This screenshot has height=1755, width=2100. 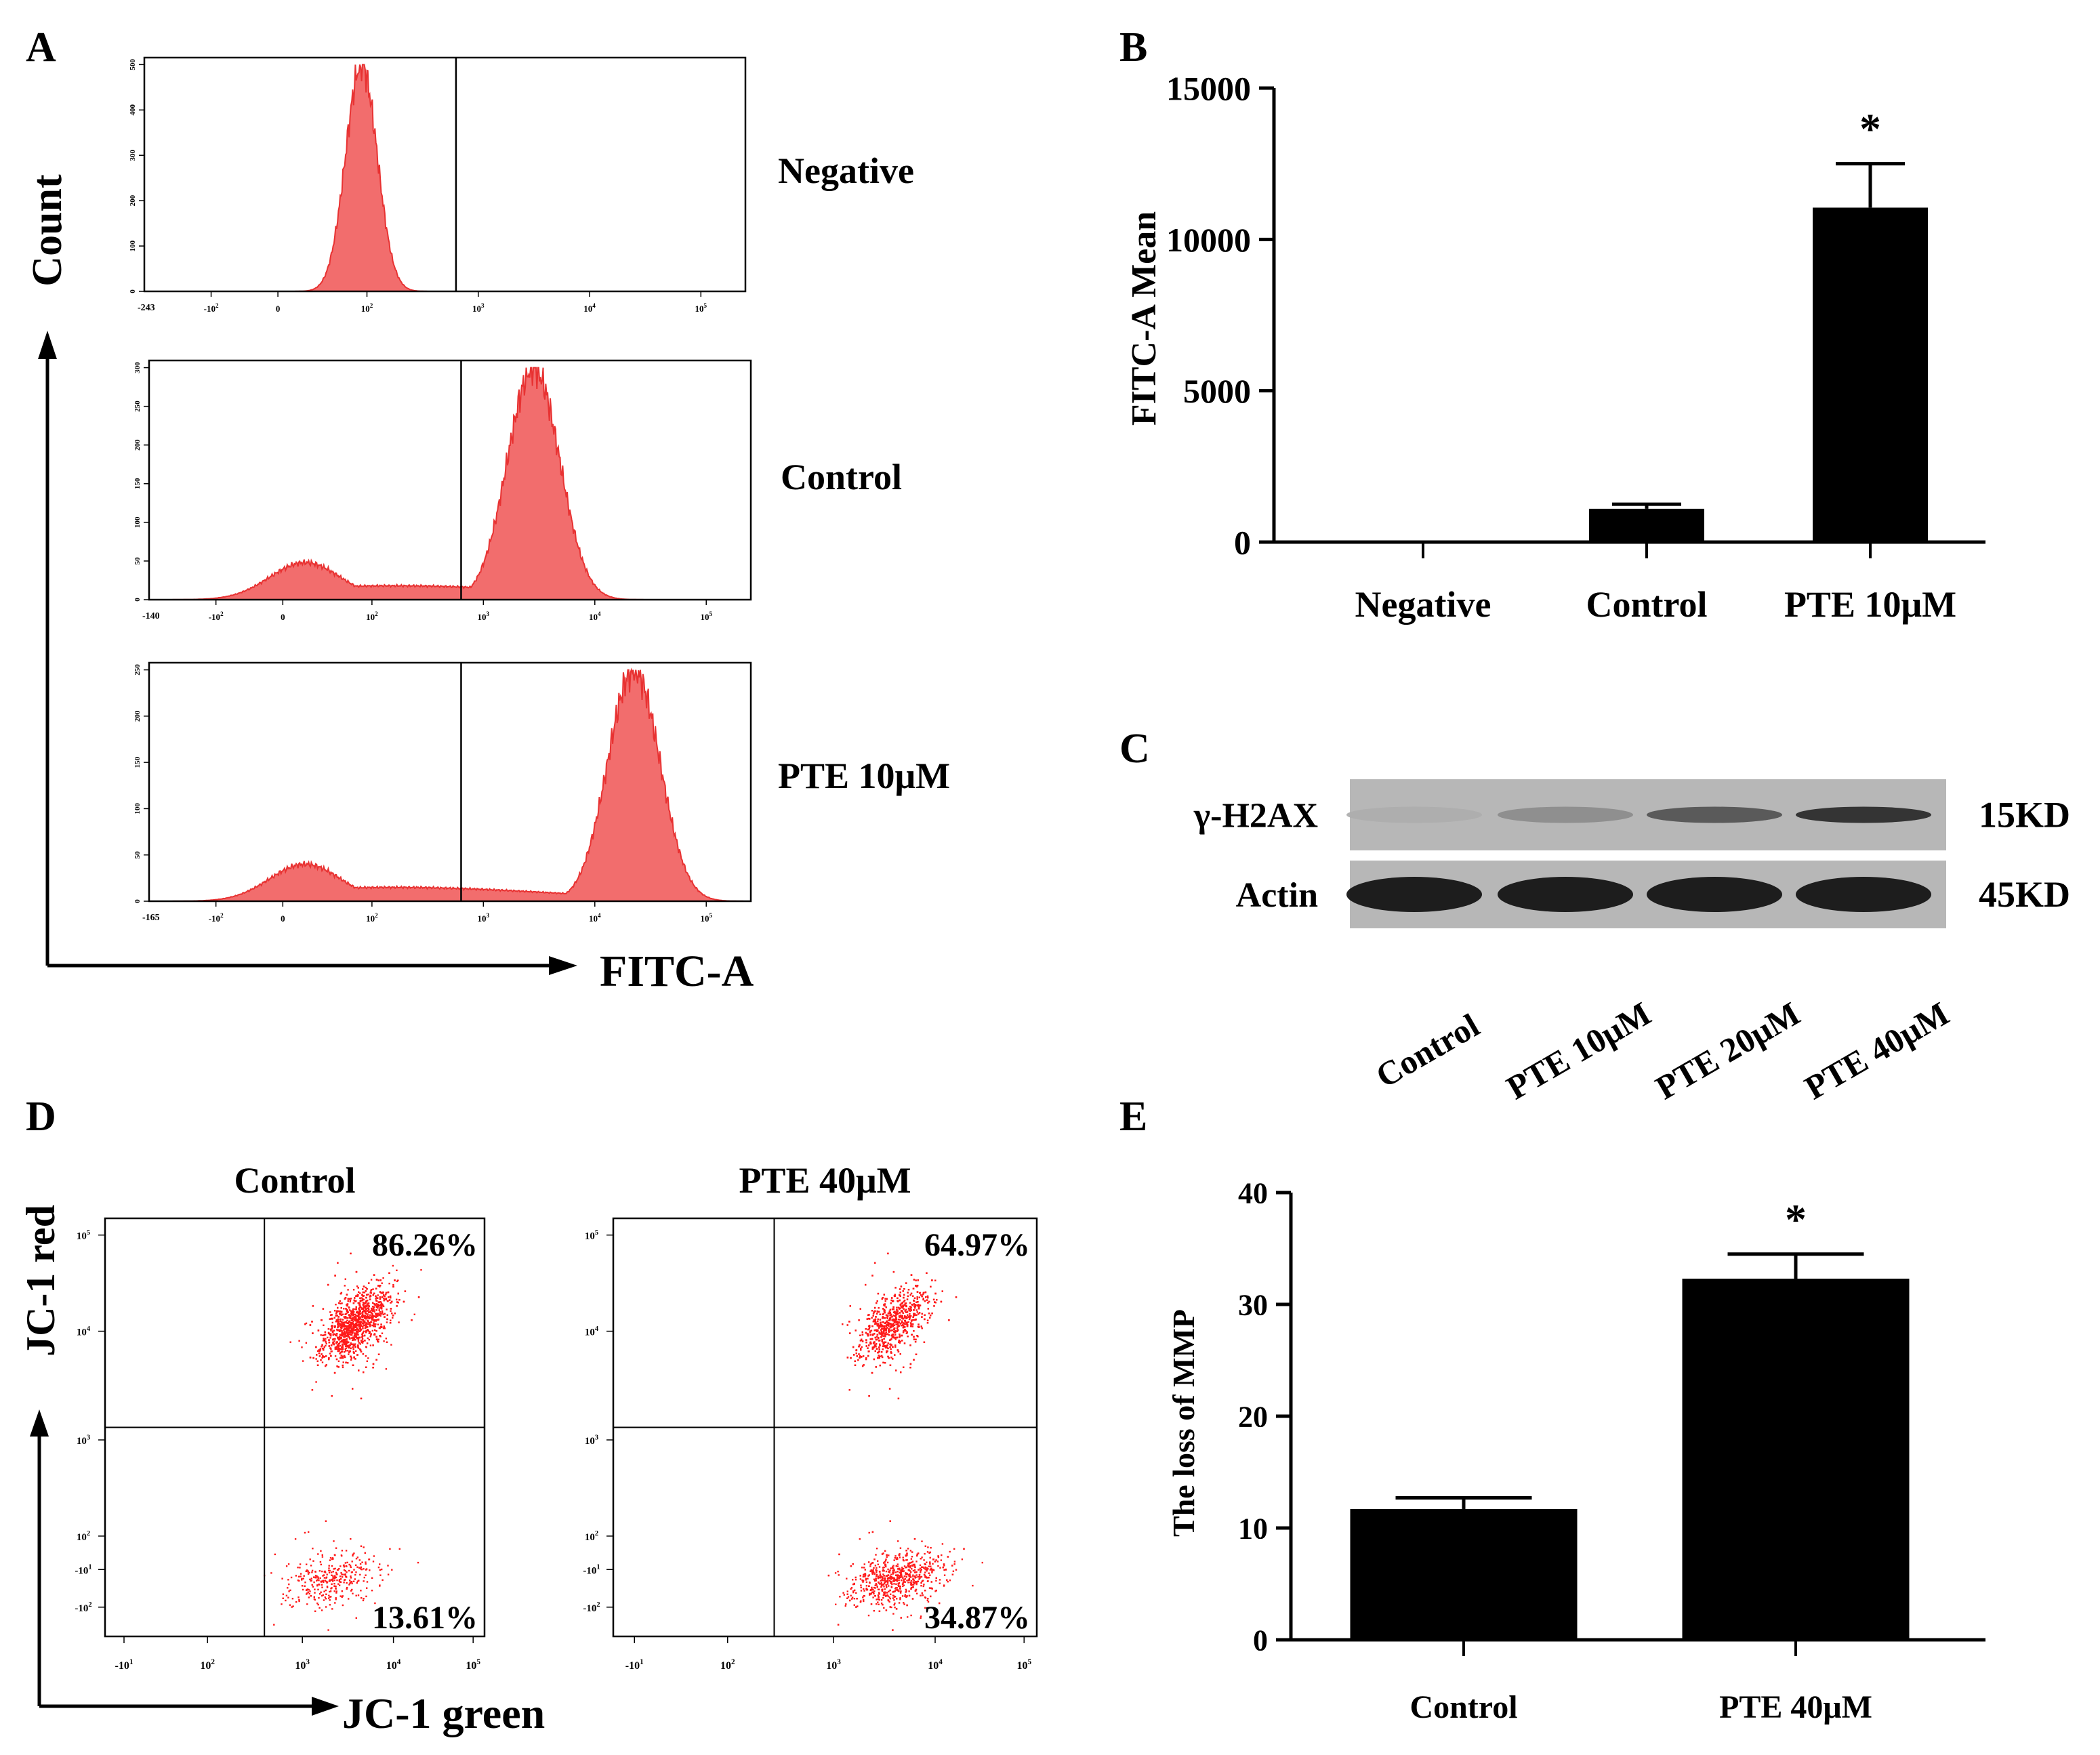 I want to click on histogram-x-tick-label: 105, so click(x=701, y=308).